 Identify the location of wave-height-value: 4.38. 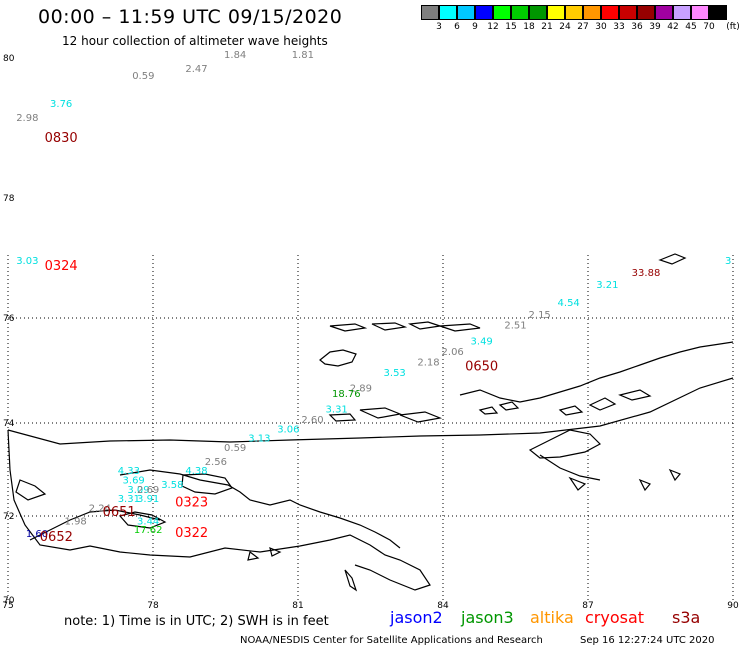
(196, 471).